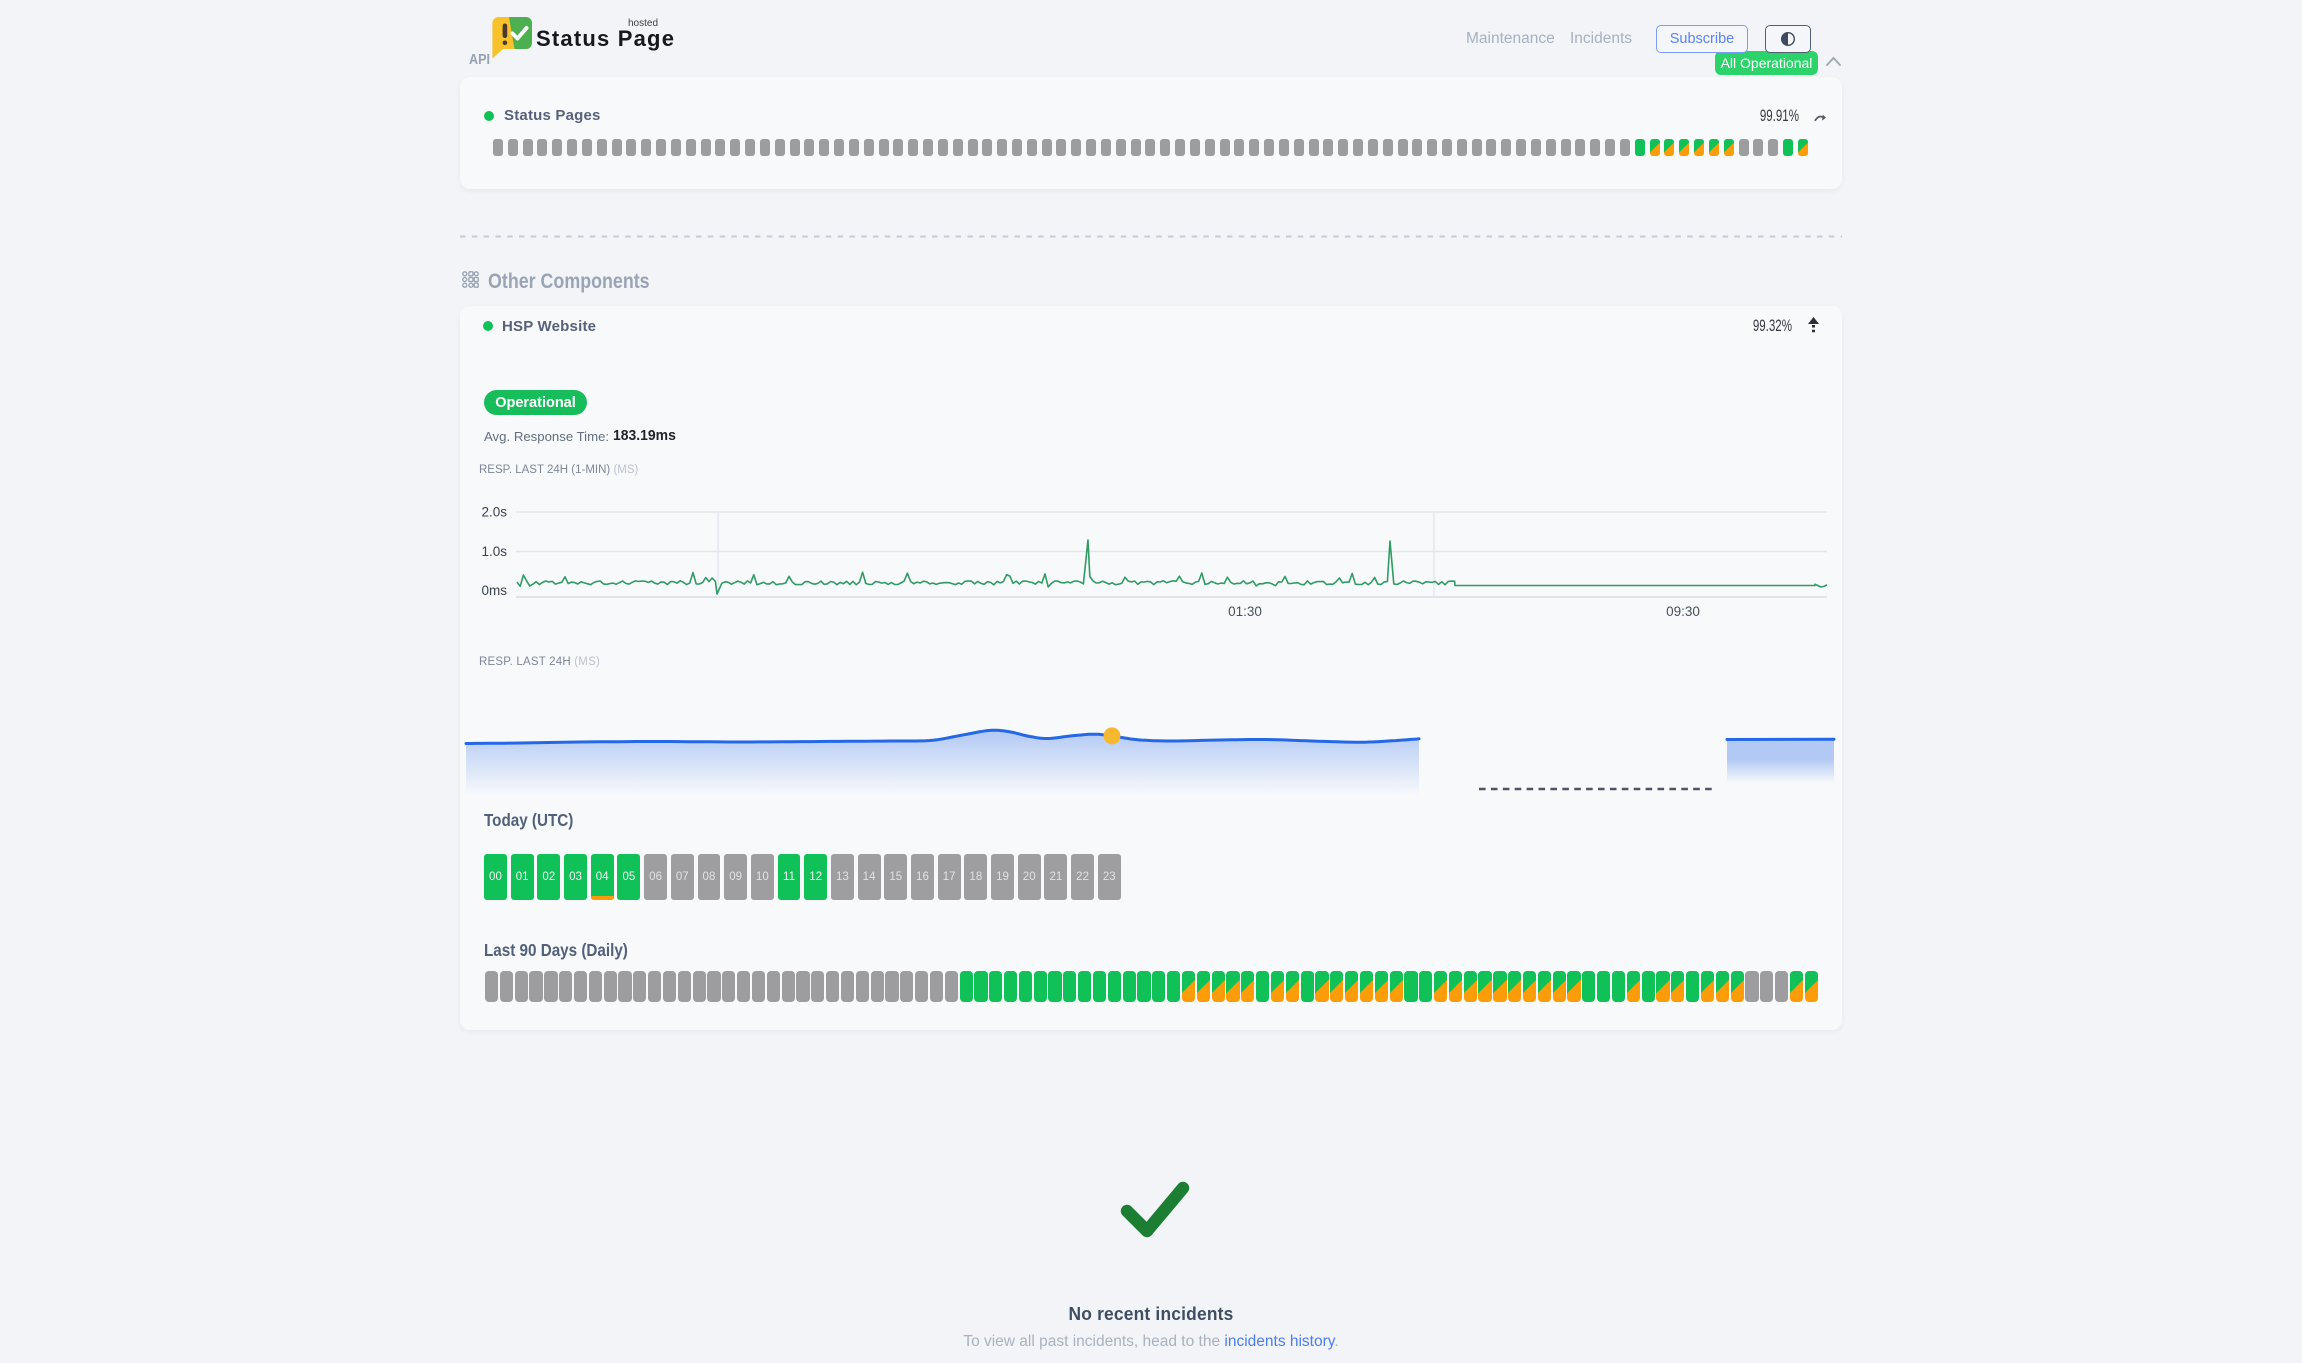  What do you see at coordinates (494, 590) in the screenshot?
I see `svg-text: 0ms` at bounding box center [494, 590].